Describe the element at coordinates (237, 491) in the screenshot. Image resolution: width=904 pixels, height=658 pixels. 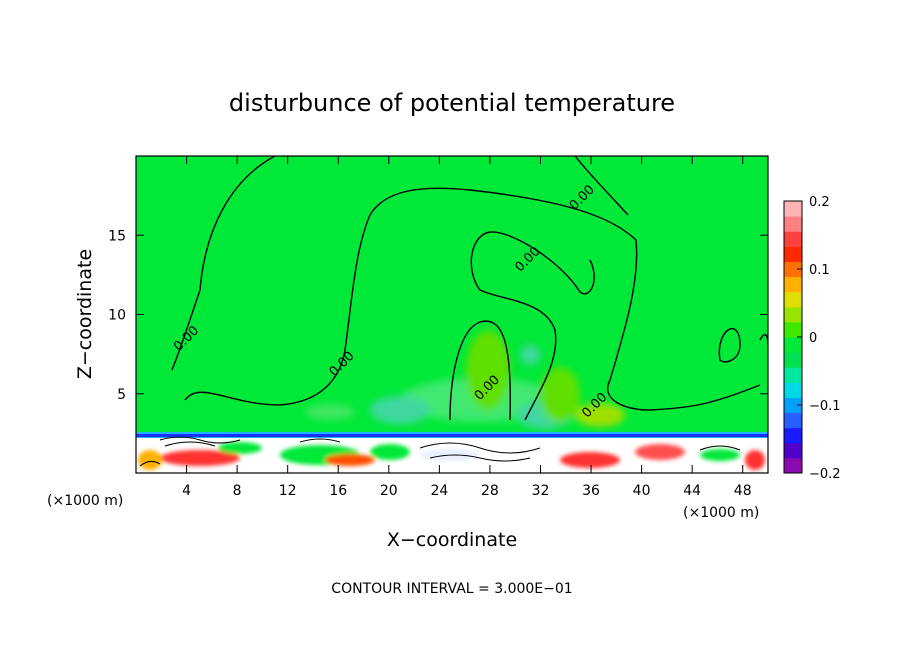
I see `x-tick-label: 8` at that location.